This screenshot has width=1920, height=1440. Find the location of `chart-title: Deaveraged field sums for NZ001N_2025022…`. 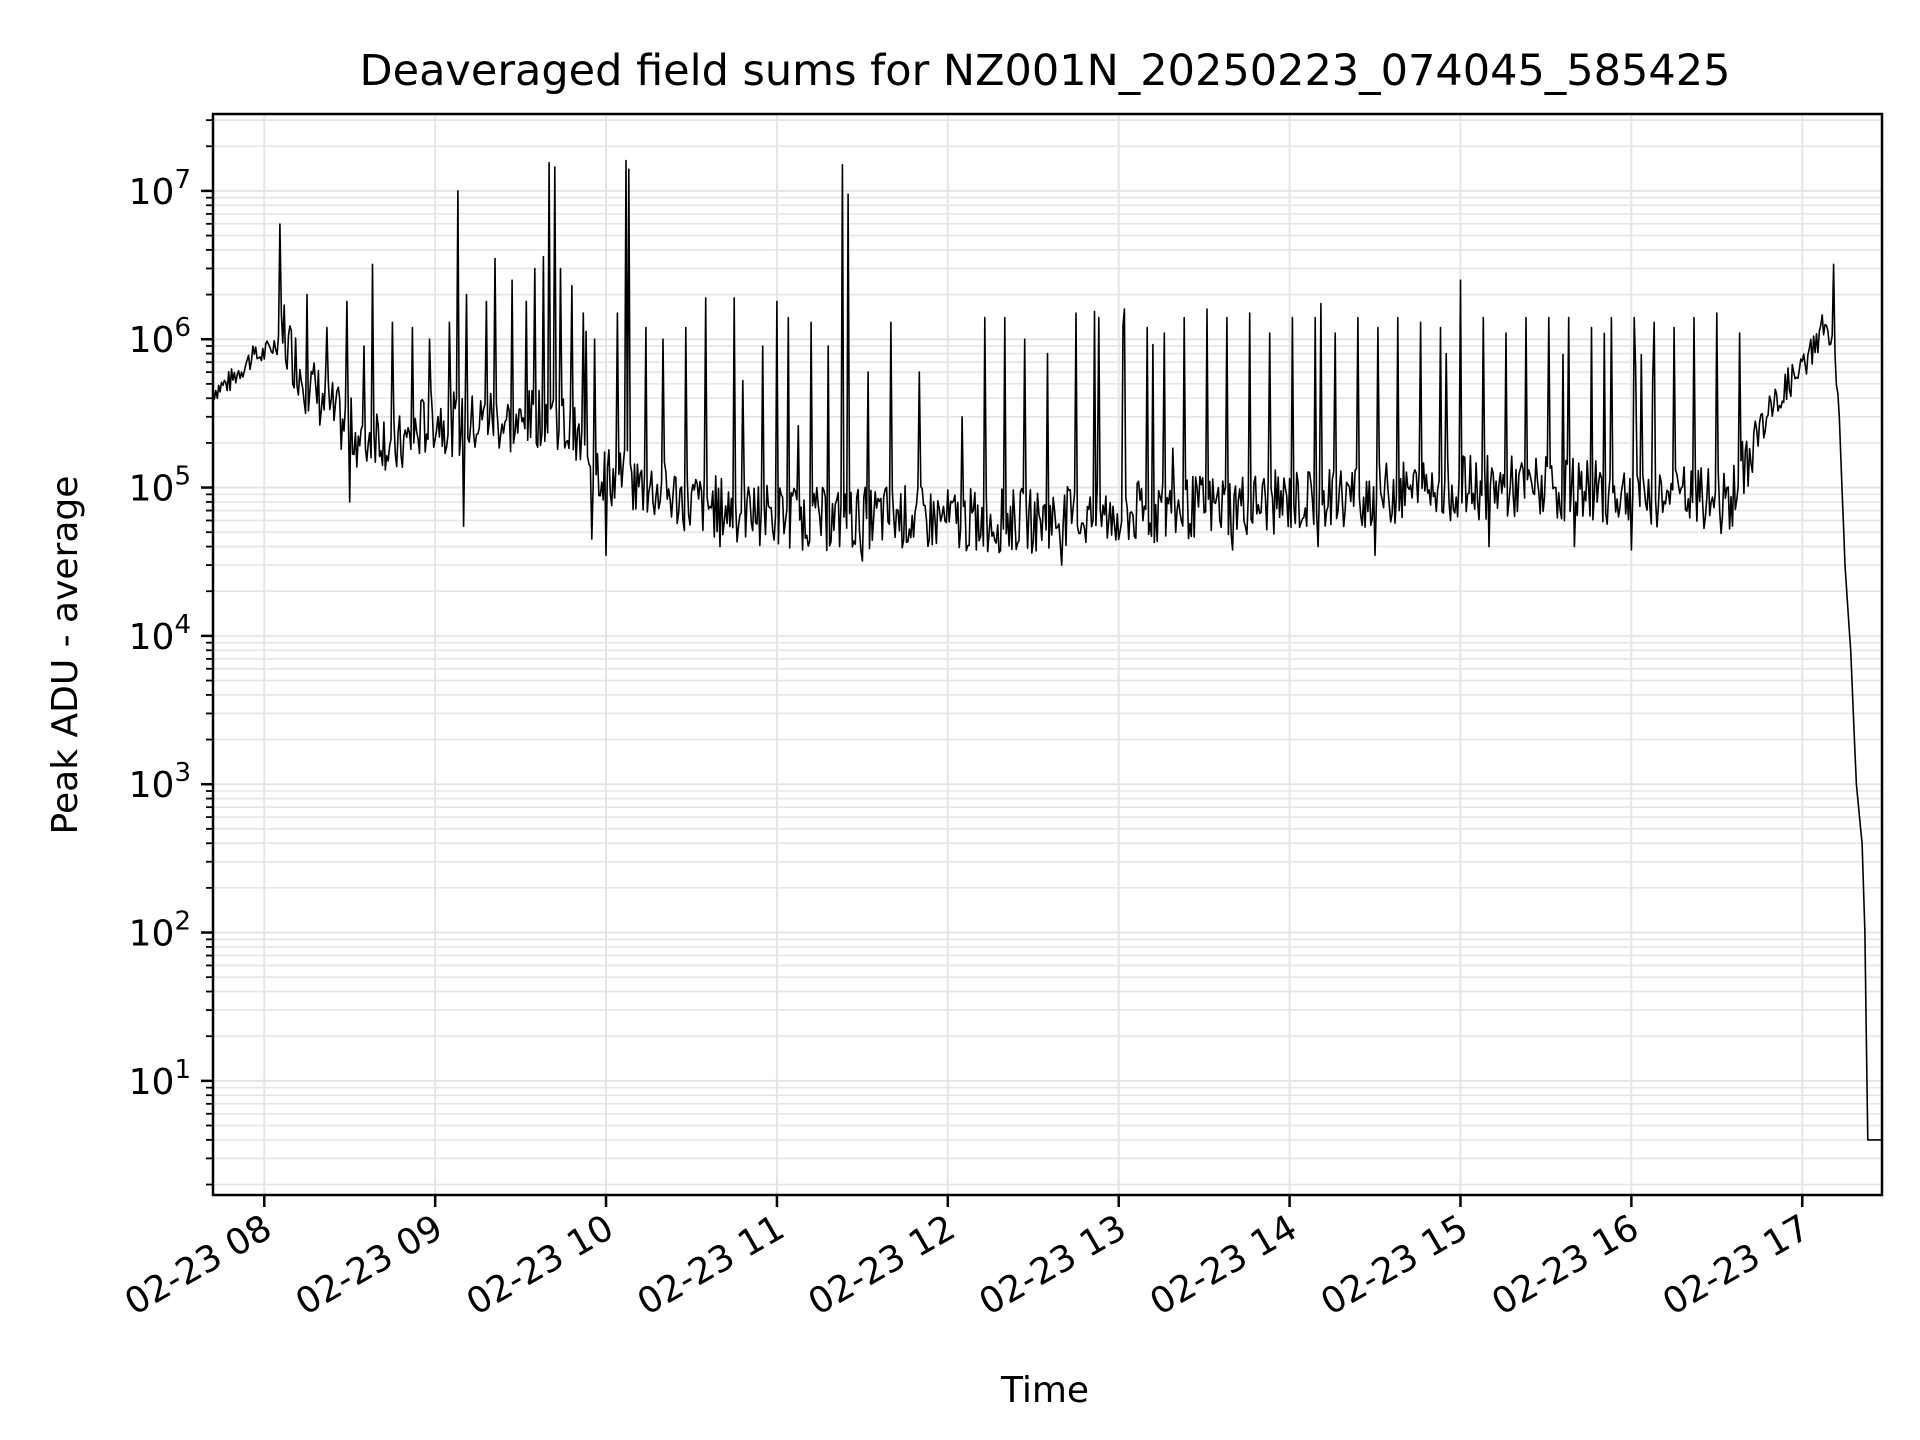

chart-title: Deaveraged field sums for NZ001N_2025022… is located at coordinates (1045, 71).